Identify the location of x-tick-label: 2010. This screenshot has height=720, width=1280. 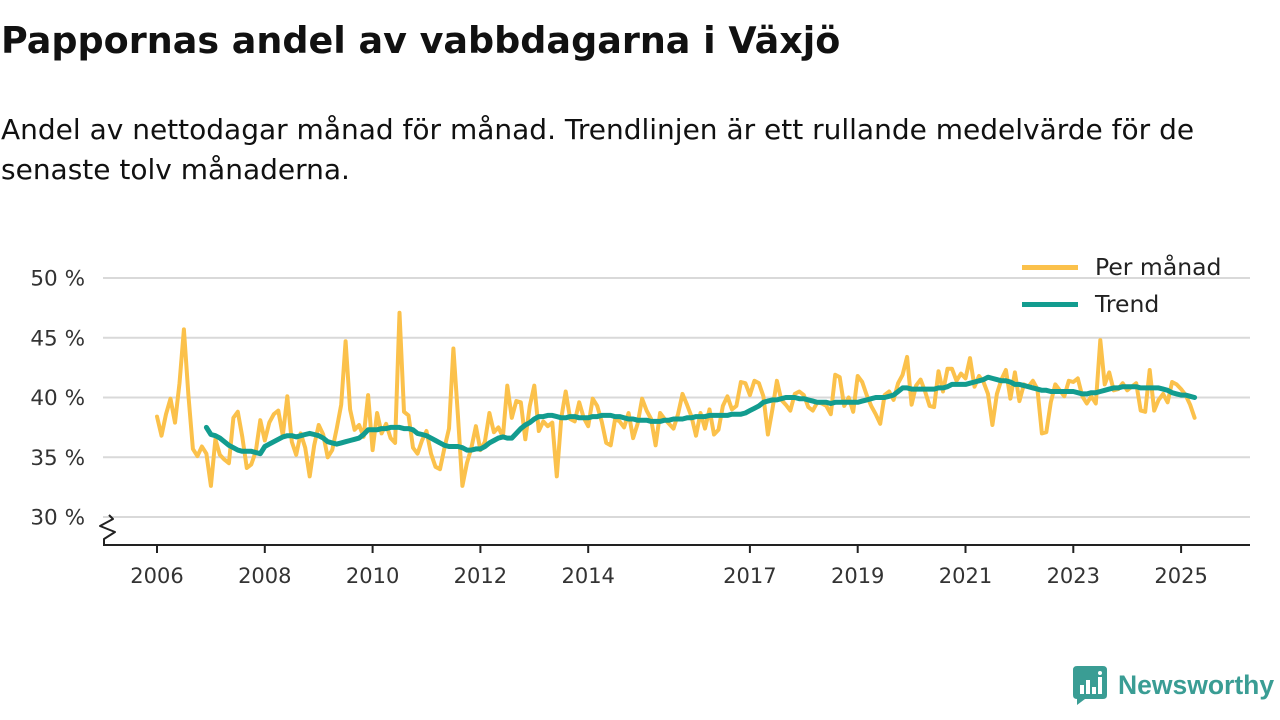
(372, 576).